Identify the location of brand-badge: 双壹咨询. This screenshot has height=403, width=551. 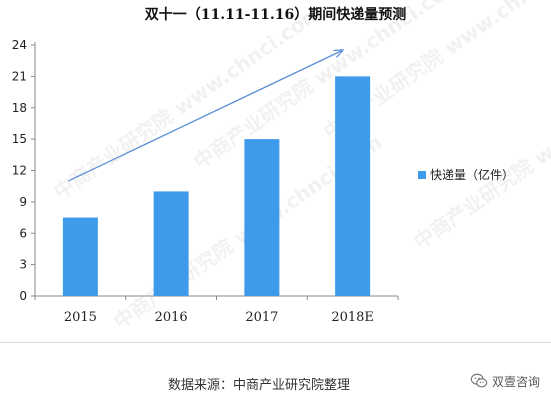
(505, 381).